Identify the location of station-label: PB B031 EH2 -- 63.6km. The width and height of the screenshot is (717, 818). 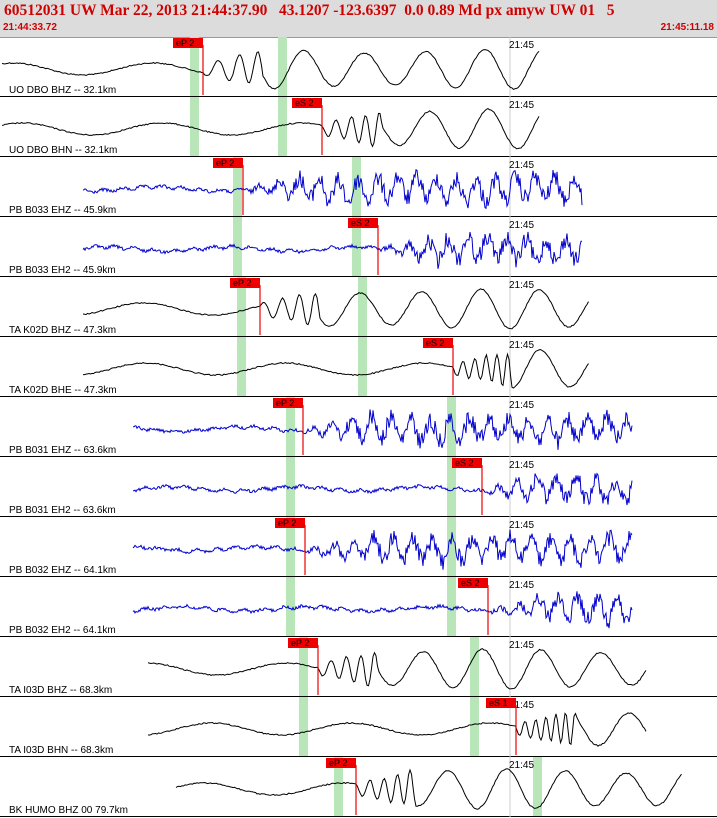
(62, 510).